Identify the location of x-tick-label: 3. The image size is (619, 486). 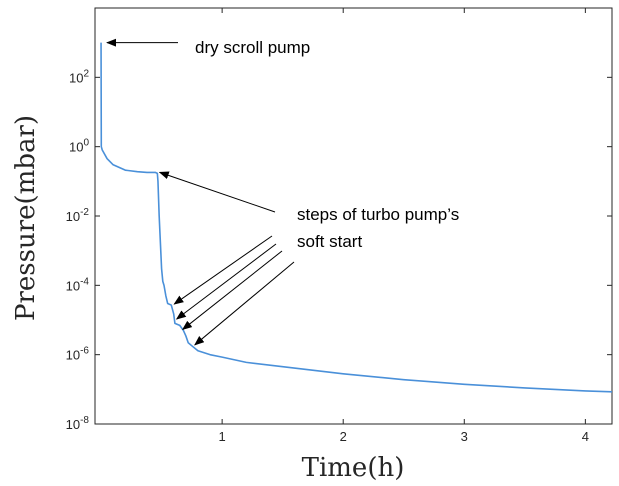
(464, 436).